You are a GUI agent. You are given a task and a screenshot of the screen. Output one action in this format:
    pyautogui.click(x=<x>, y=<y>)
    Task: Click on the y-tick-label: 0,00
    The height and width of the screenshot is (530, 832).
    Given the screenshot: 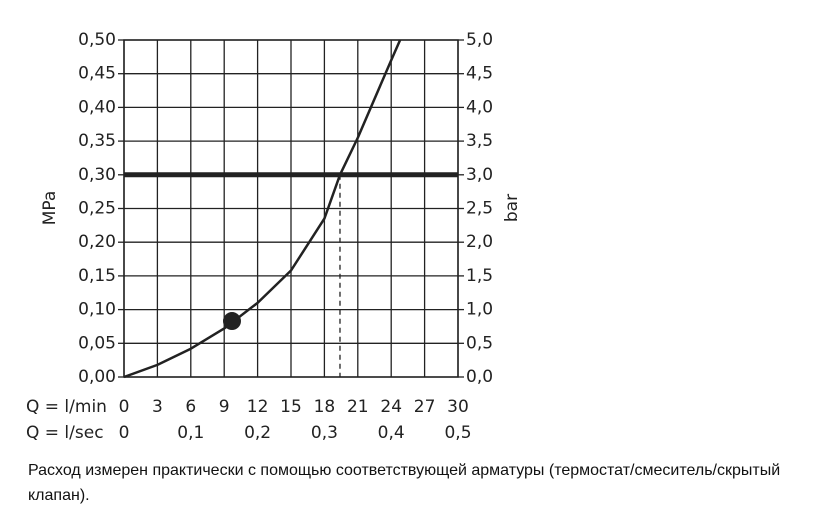 What is the action you would take?
    pyautogui.click(x=97, y=377)
    